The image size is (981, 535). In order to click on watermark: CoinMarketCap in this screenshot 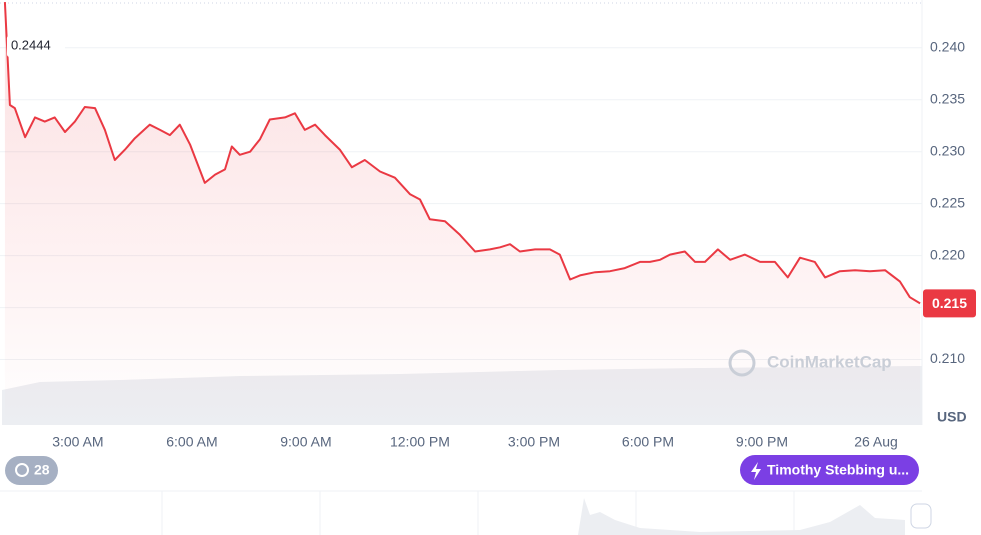, I will do `click(829, 361)`.